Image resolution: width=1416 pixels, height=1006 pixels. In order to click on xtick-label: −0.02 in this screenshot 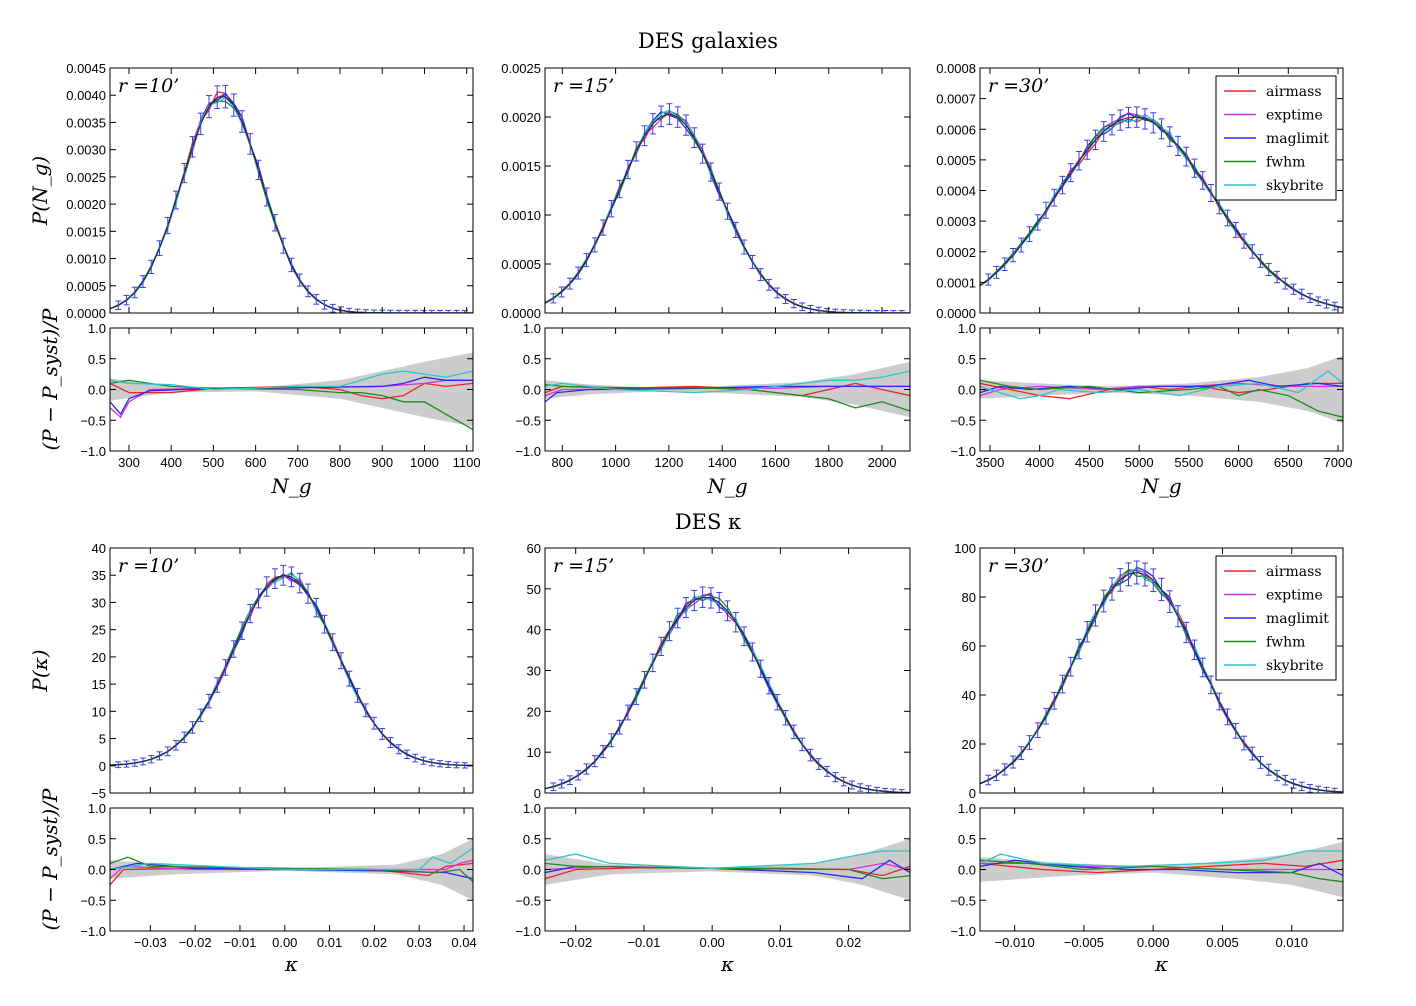, I will do `click(575, 942)`.